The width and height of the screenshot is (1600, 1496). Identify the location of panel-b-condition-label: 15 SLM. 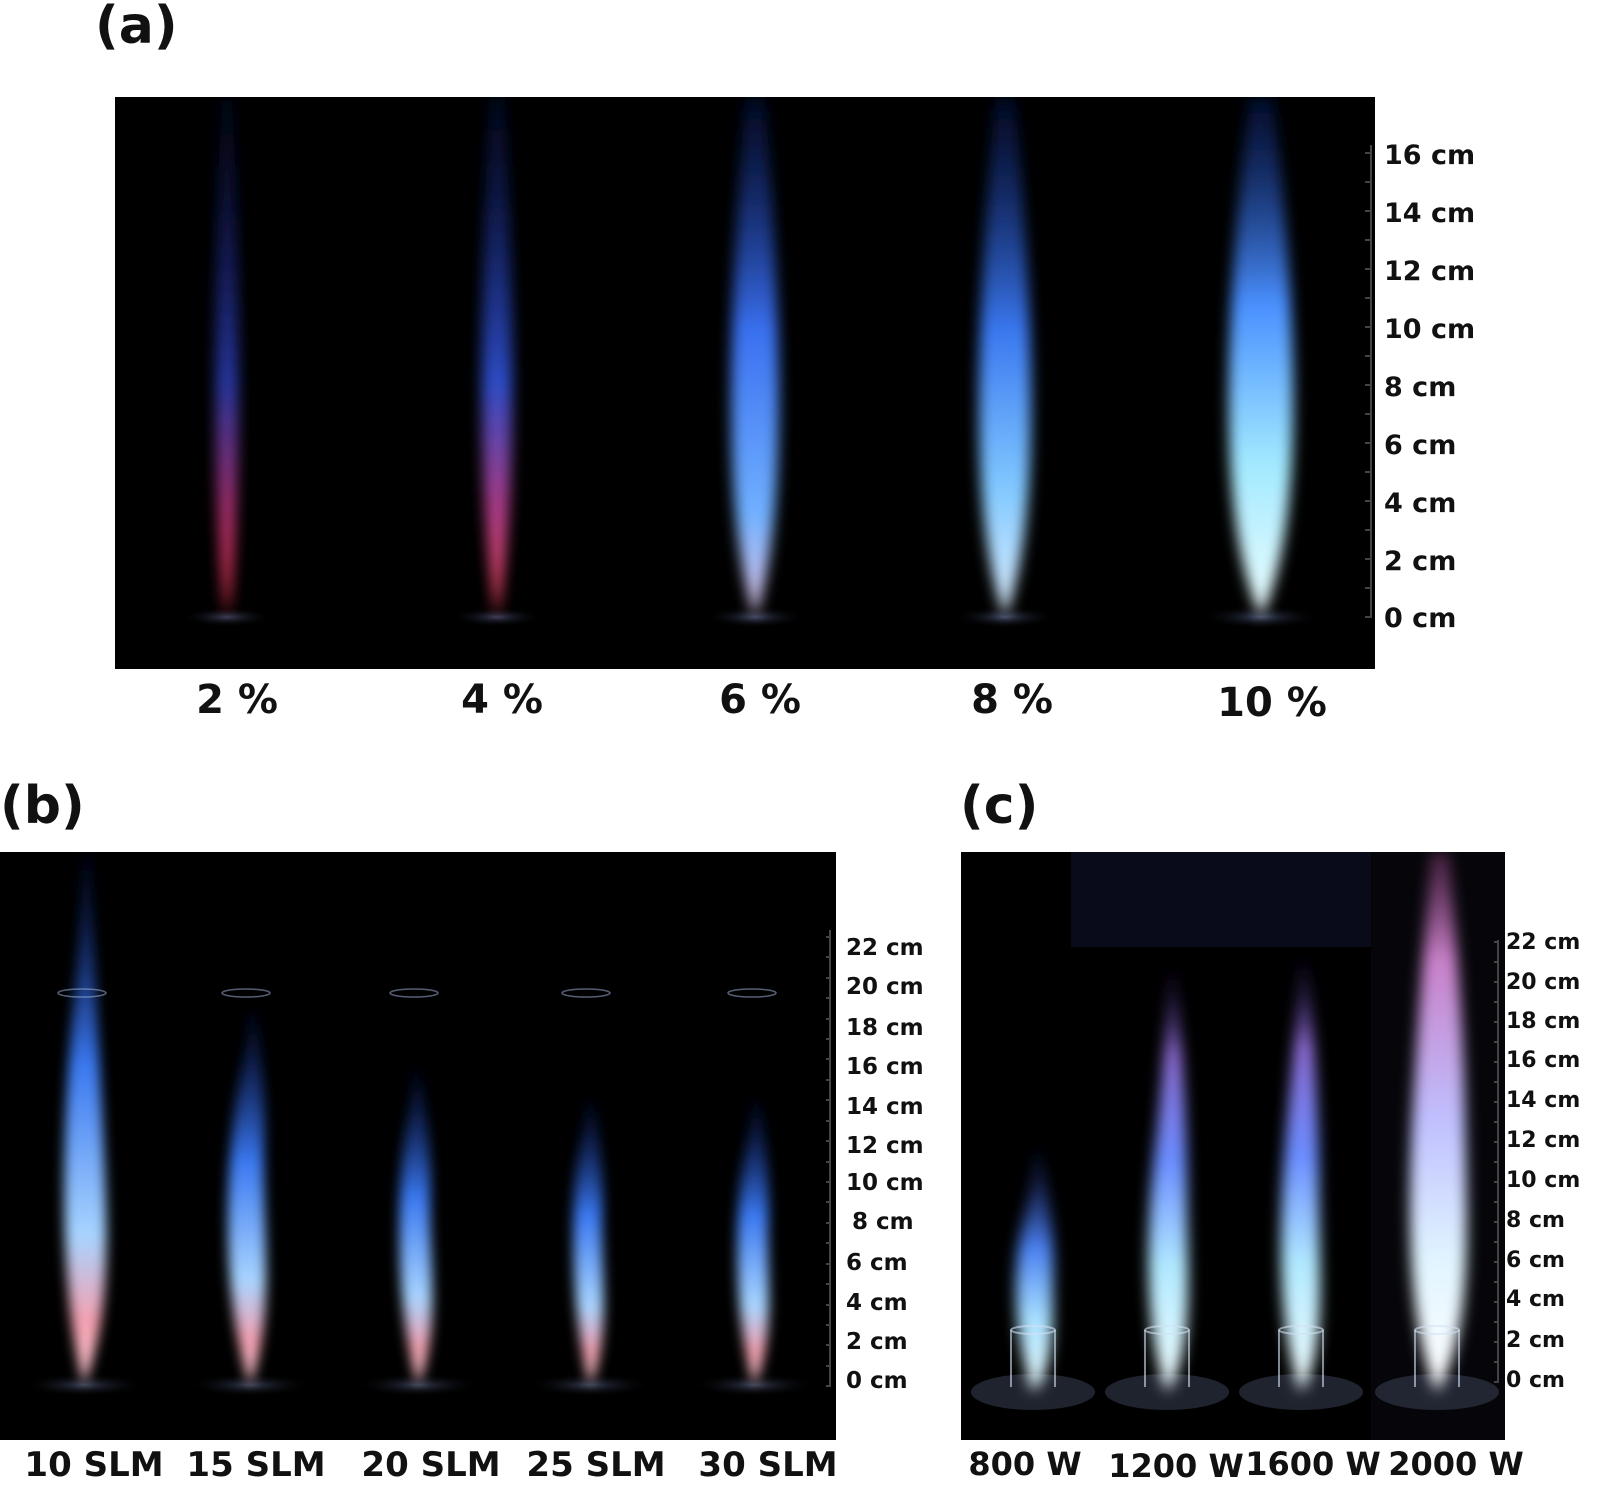
(256, 1465).